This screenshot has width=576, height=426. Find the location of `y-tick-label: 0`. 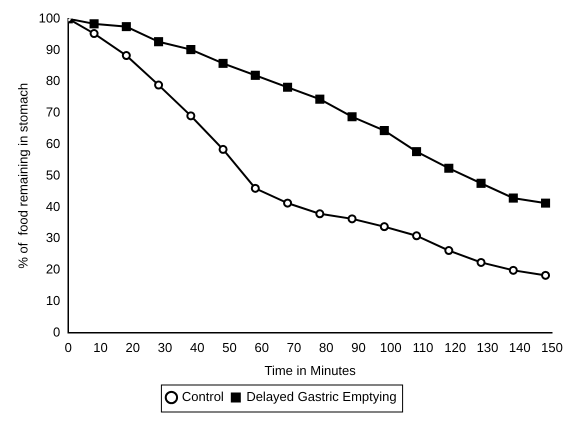

y-tick-label: 0 is located at coordinates (56, 332).